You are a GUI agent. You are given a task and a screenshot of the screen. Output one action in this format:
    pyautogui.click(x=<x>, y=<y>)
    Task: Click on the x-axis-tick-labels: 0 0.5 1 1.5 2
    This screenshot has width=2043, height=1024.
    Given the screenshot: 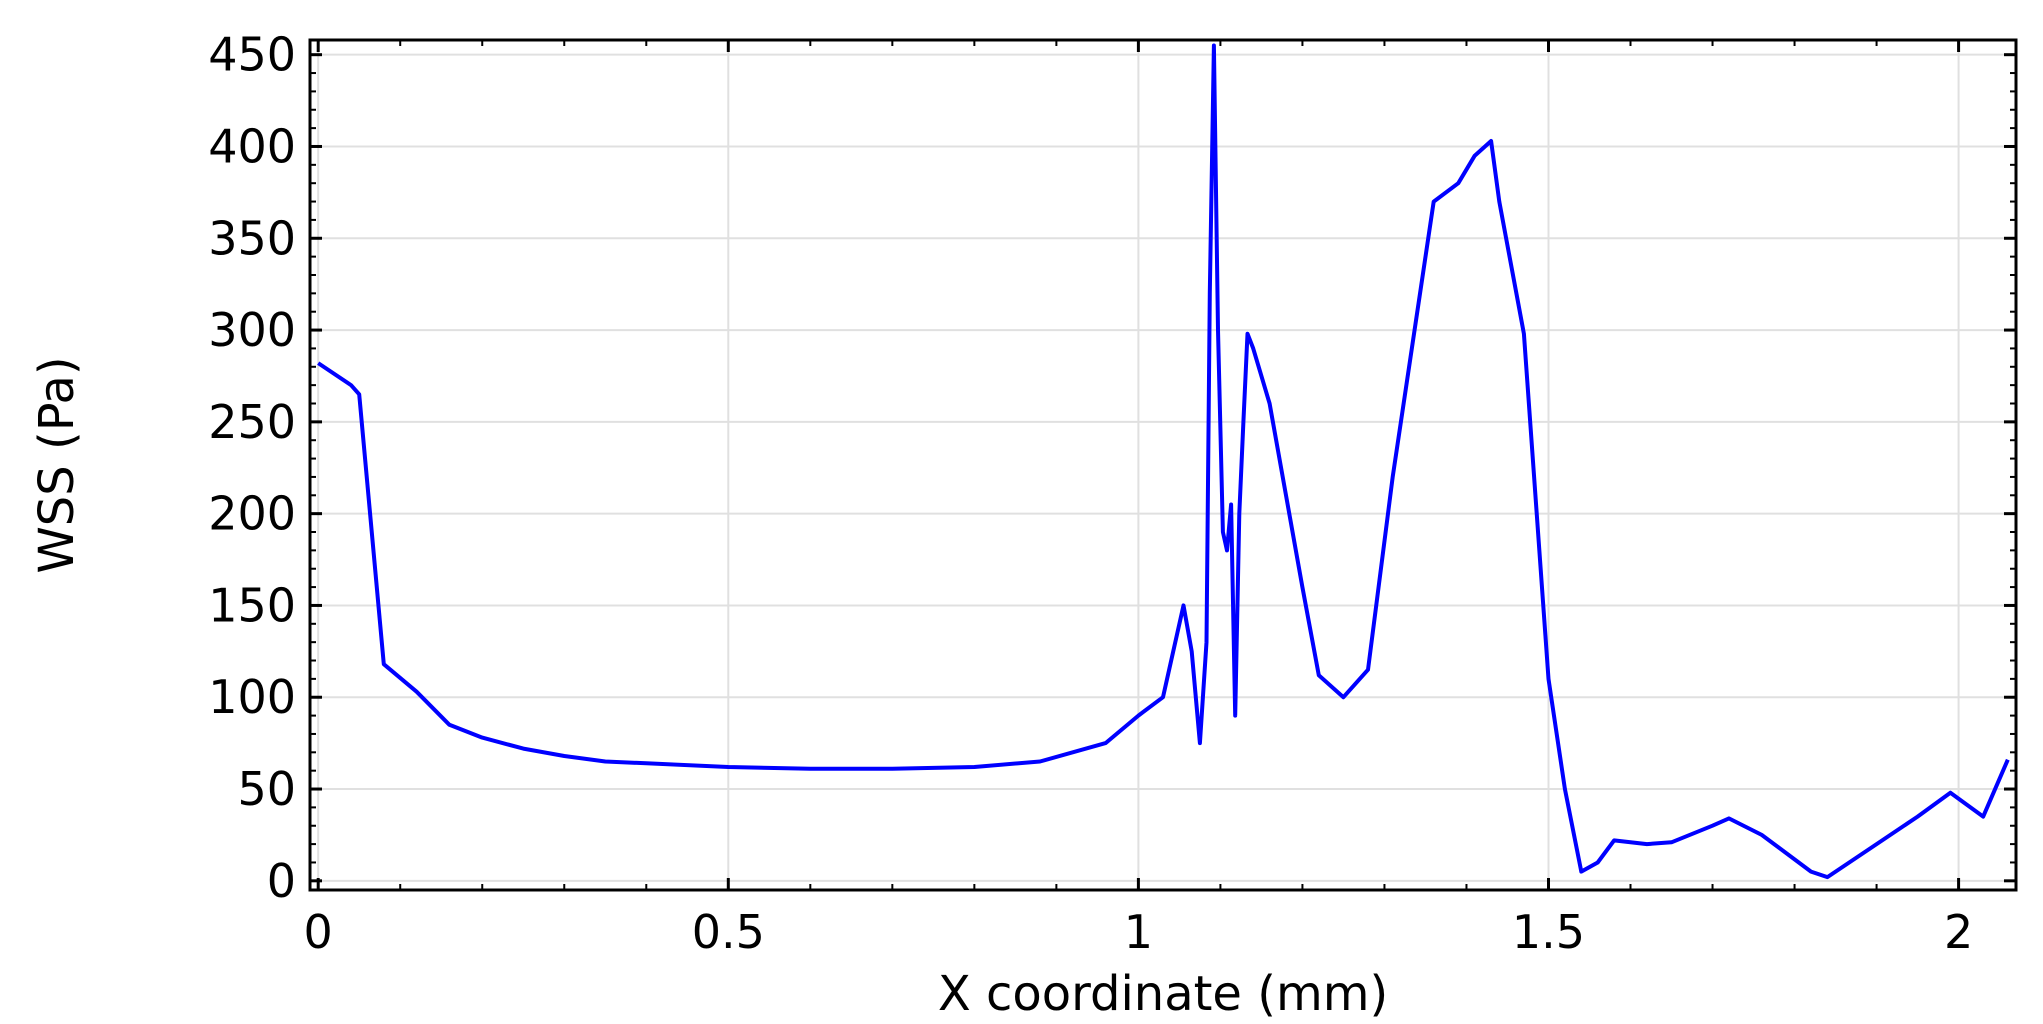 What is the action you would take?
    pyautogui.click(x=1139, y=932)
    